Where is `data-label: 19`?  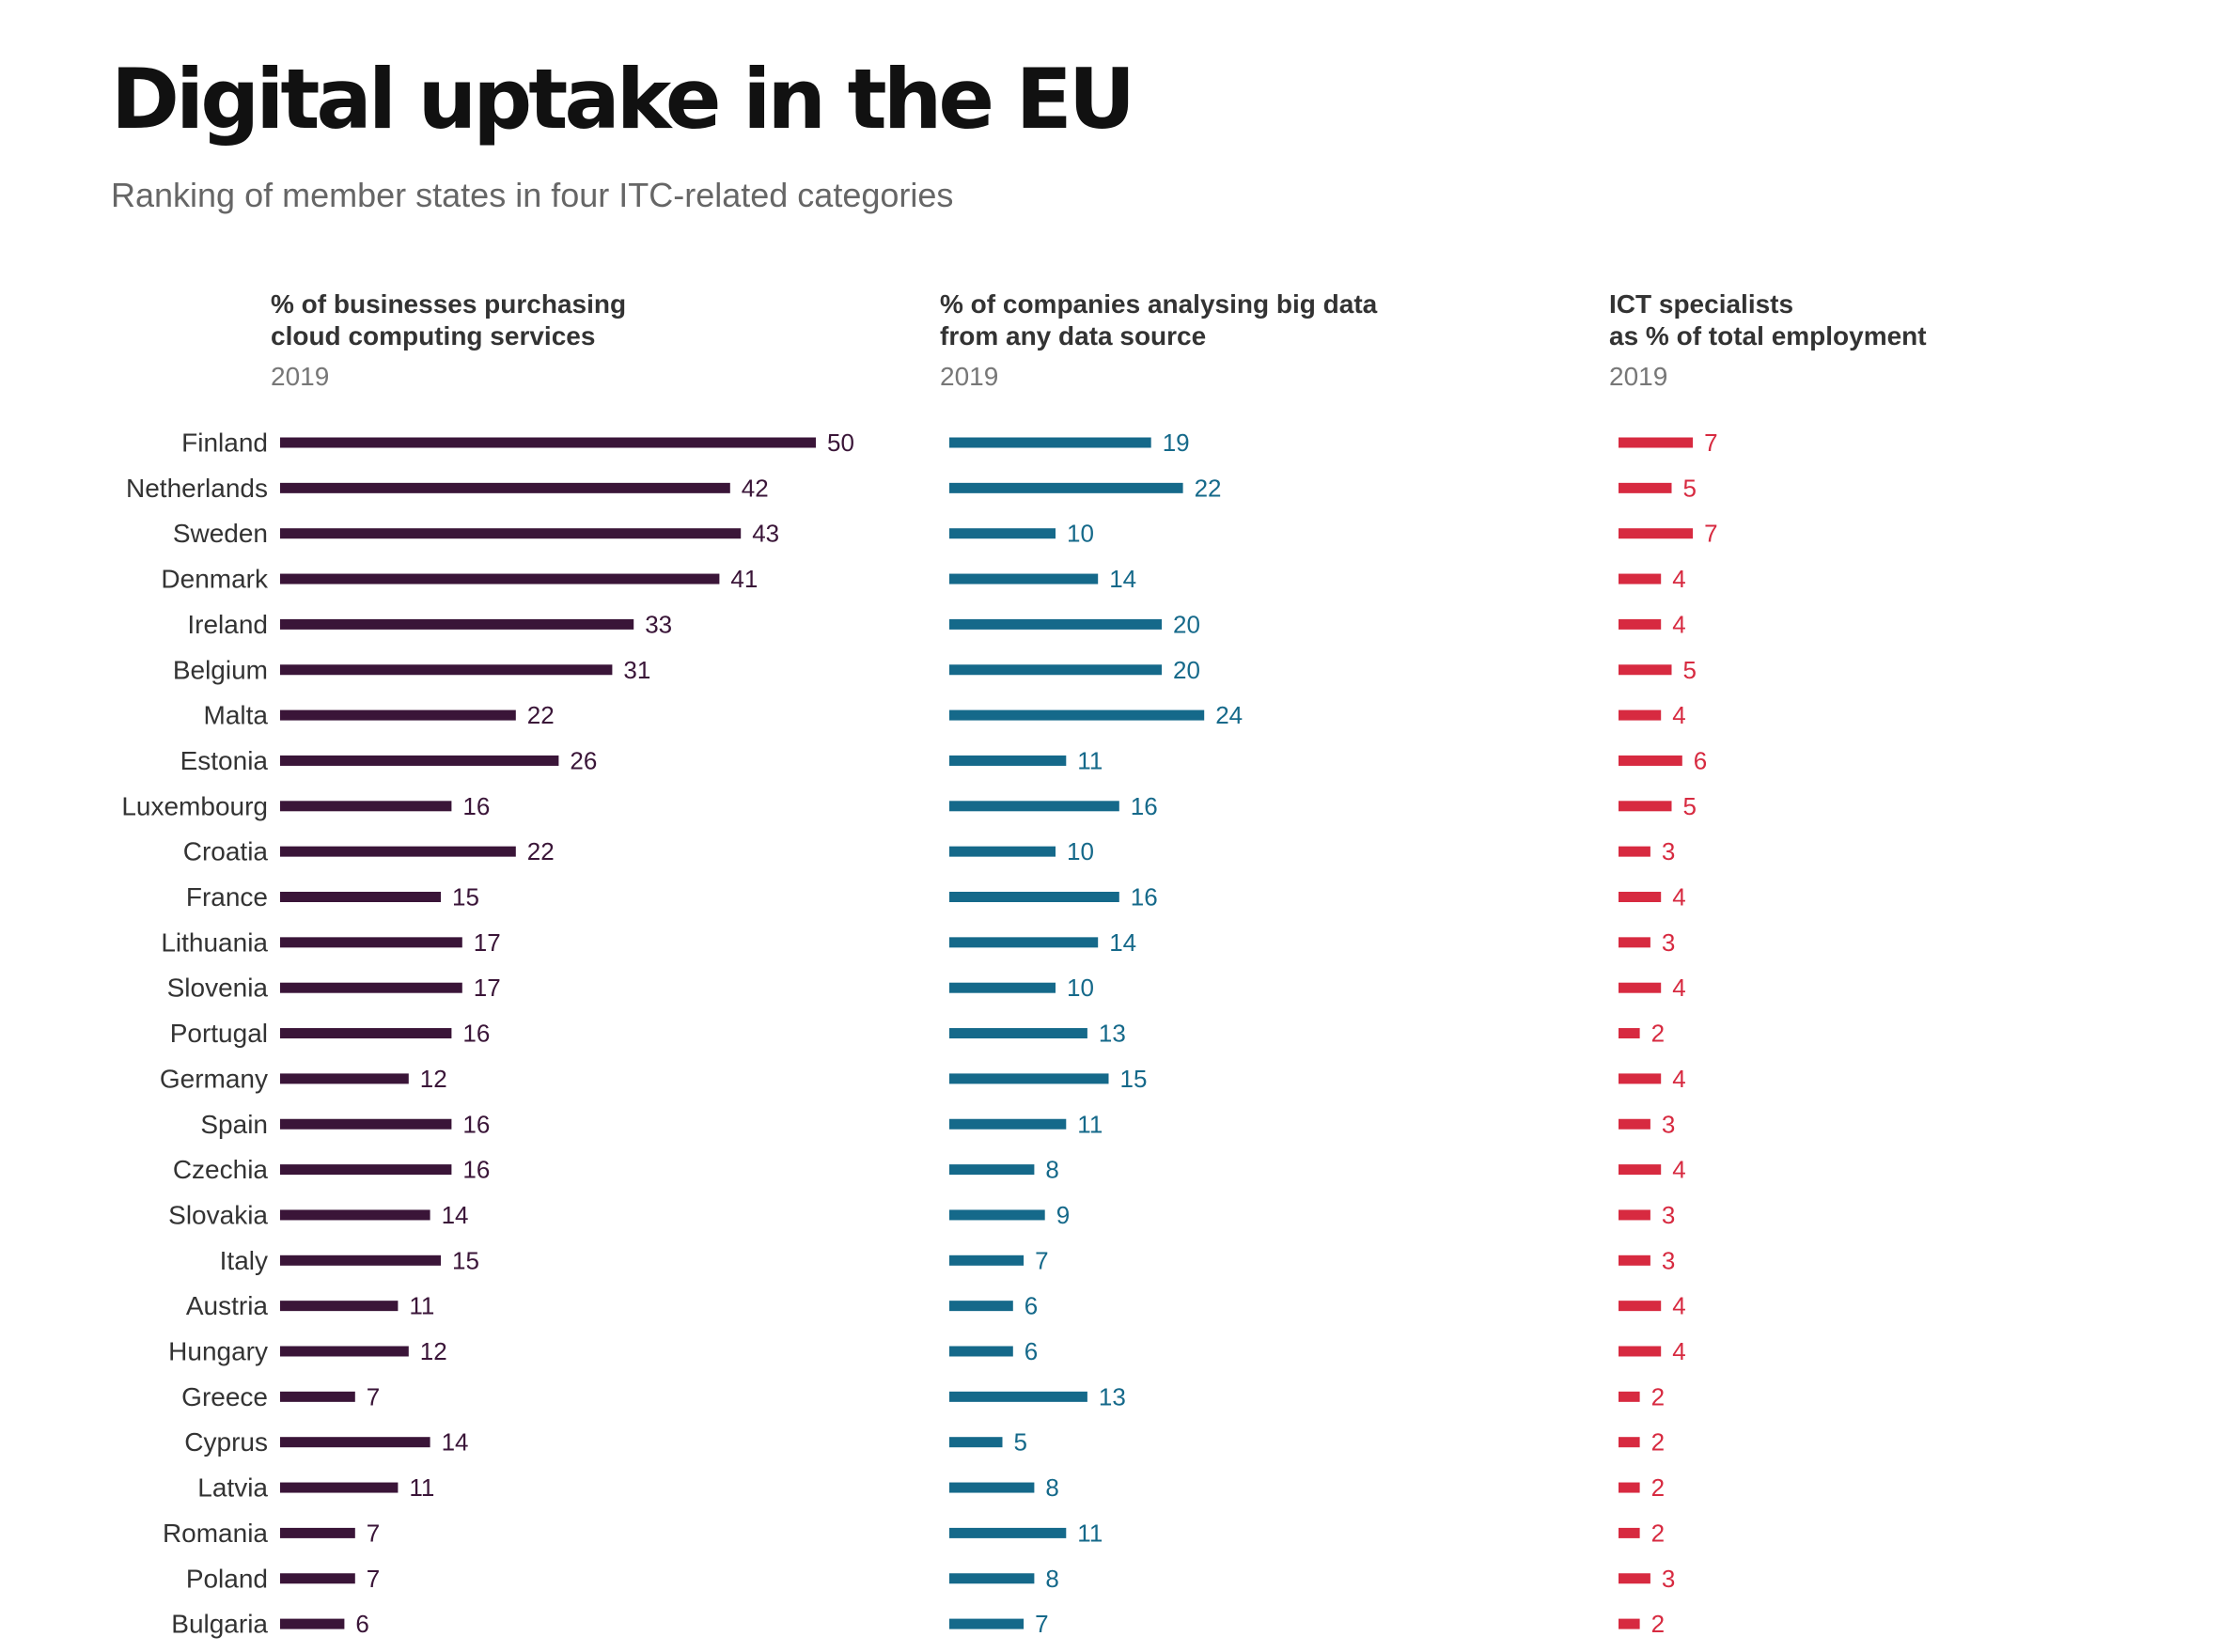 data-label: 19 is located at coordinates (1176, 443).